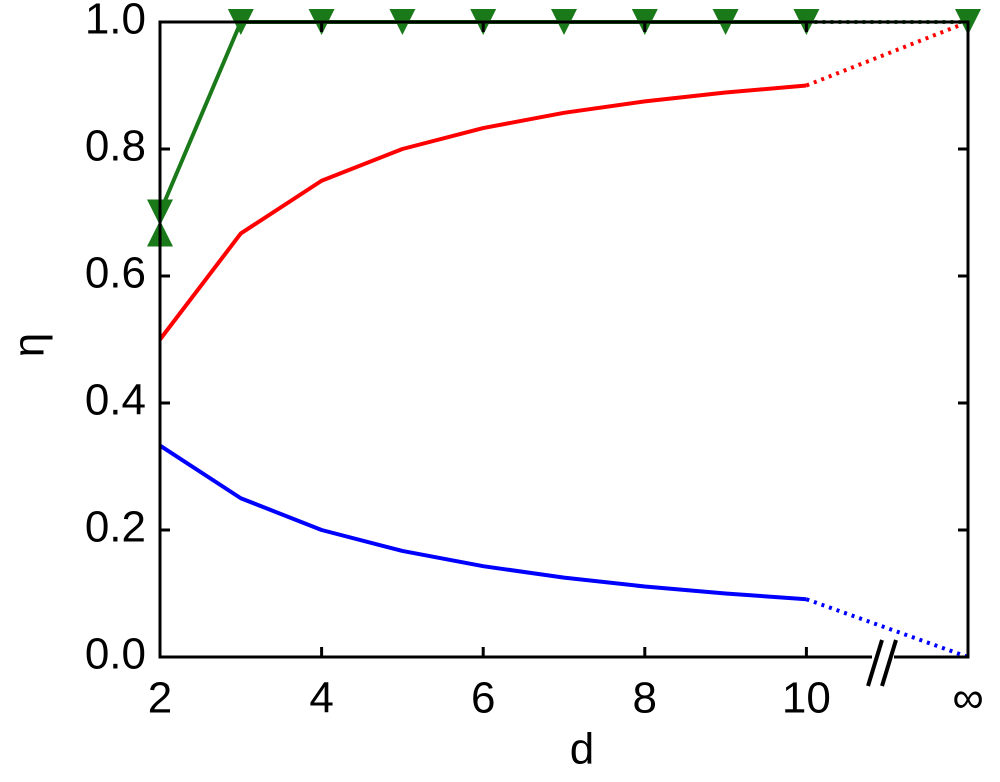 The width and height of the screenshot is (1000, 782). I want to click on y-tick-label: 1.0, so click(115, 22).